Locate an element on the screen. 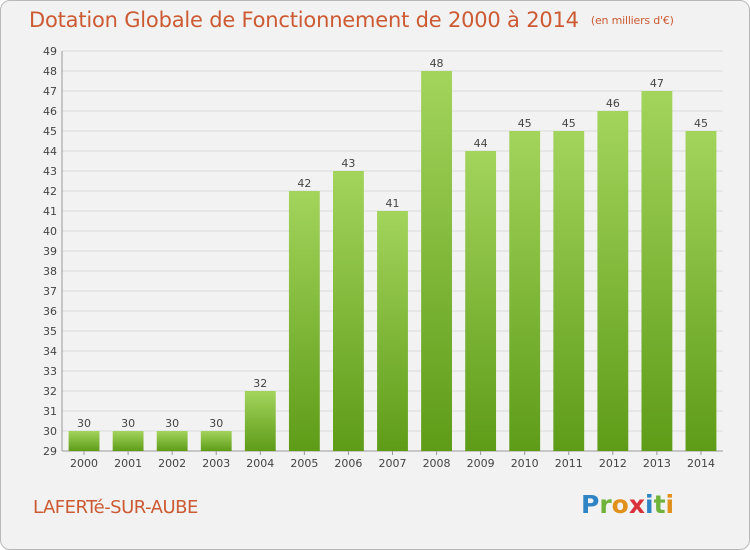  y-tick-label: 31 is located at coordinates (50, 411).